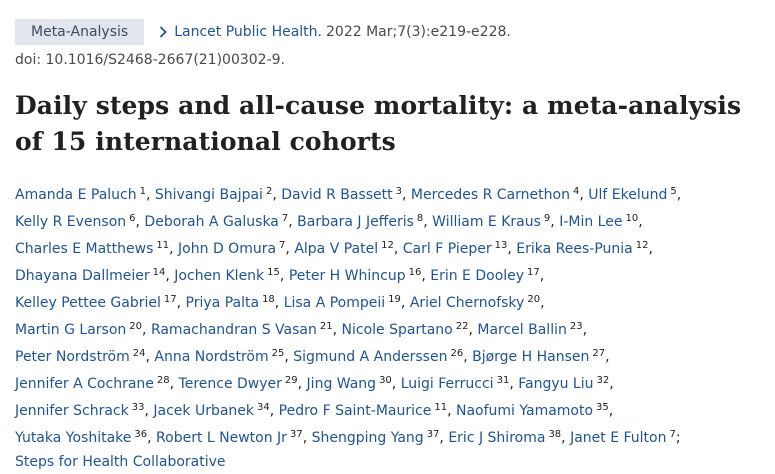 This screenshot has height=474, width=775. Describe the element at coordinates (531, 357) in the screenshot. I see `author-link: Bjørge H Hansen` at that location.